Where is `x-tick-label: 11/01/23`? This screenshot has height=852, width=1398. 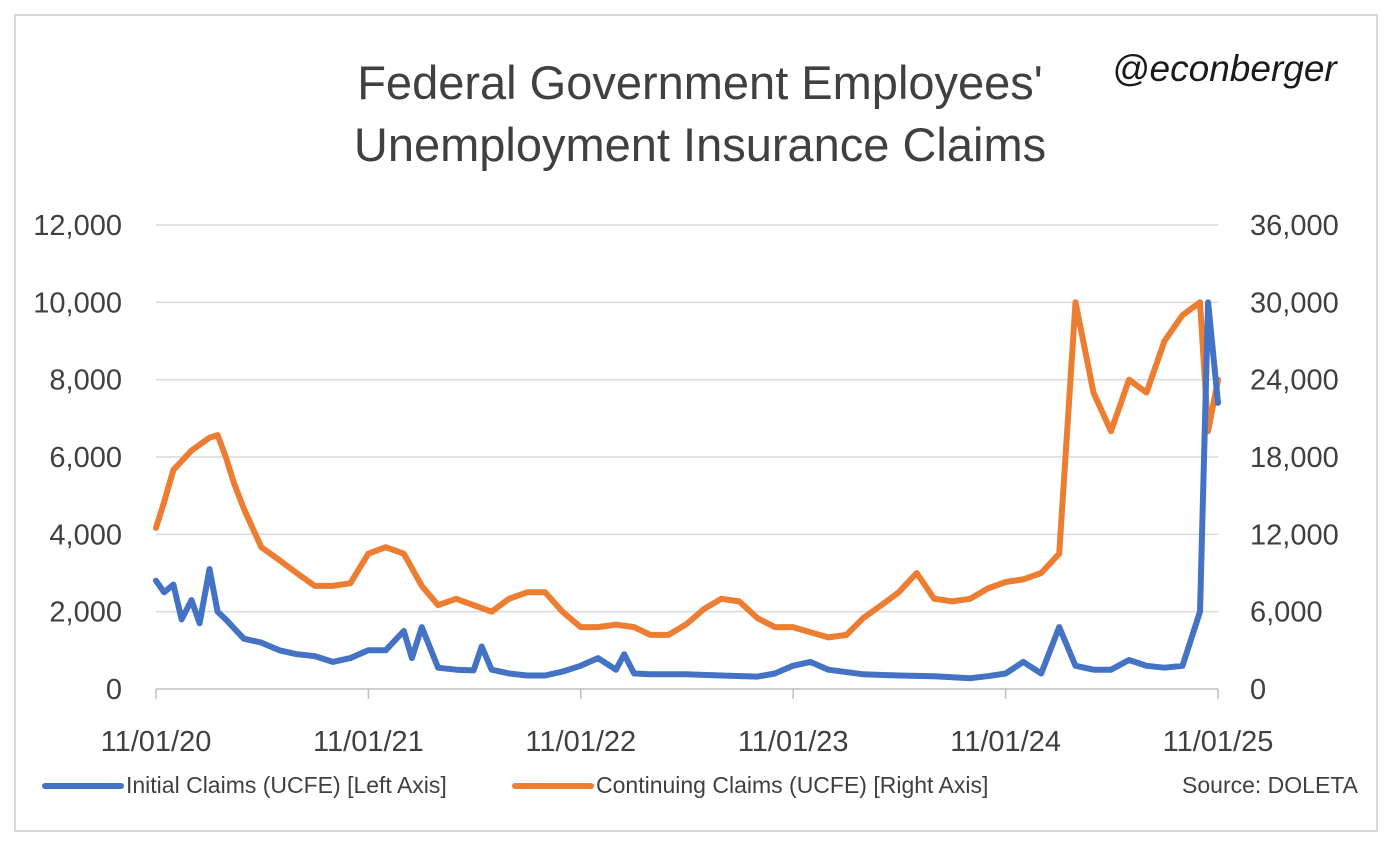 x-tick-label: 11/01/23 is located at coordinates (793, 742).